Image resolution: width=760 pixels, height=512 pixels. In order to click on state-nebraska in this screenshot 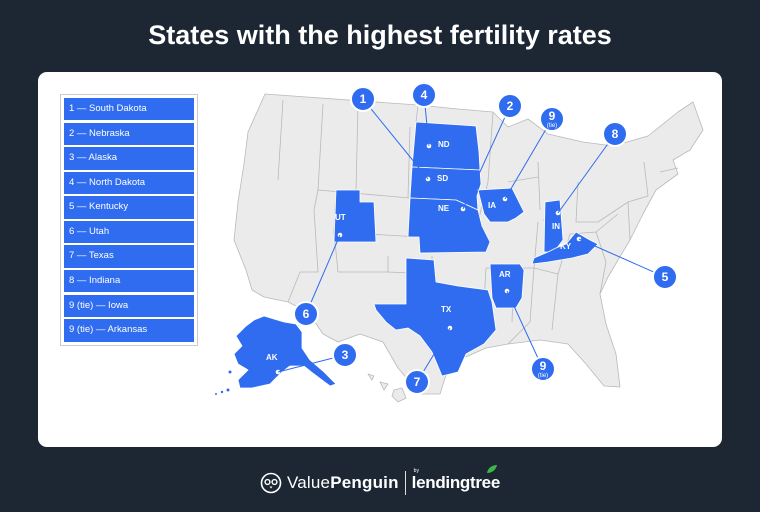, I will do `click(449, 225)`.